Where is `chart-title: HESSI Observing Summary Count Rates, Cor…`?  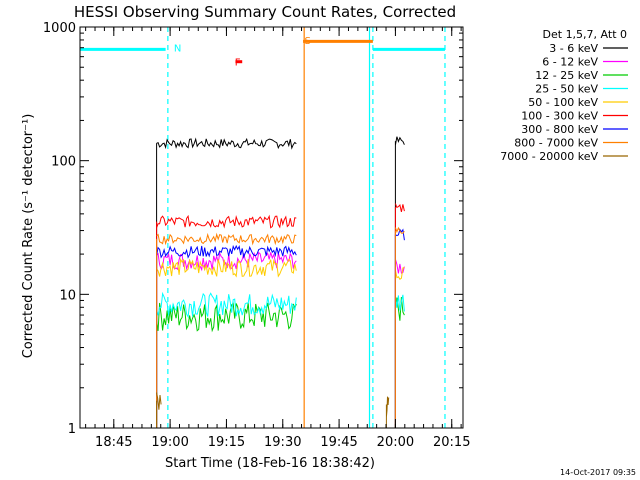 chart-title: HESSI Observing Summary Count Rates, Cor… is located at coordinates (265, 12).